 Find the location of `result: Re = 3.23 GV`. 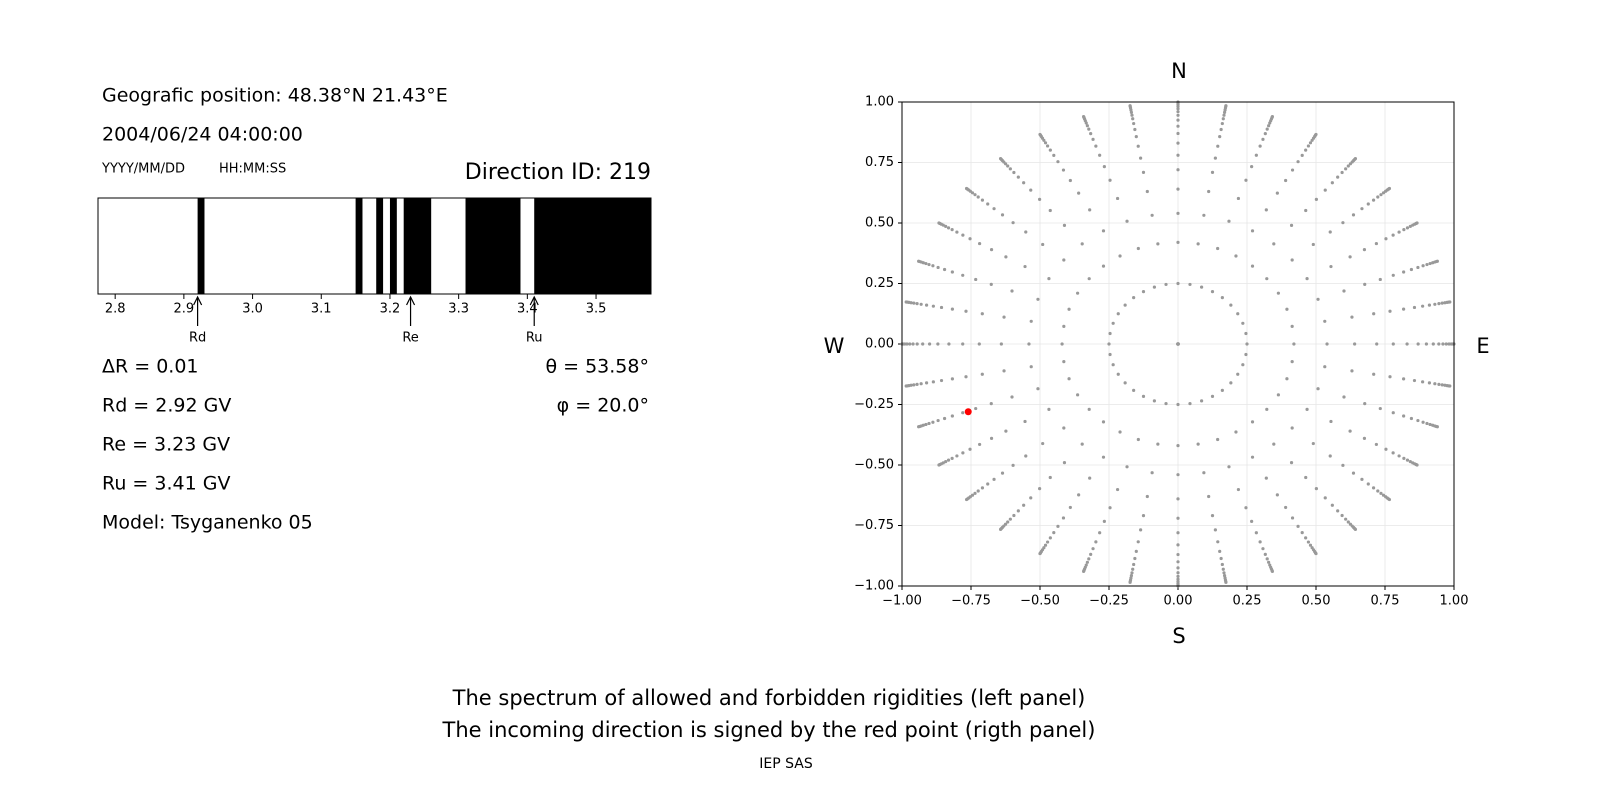

result: Re = 3.23 GV is located at coordinates (166, 445).